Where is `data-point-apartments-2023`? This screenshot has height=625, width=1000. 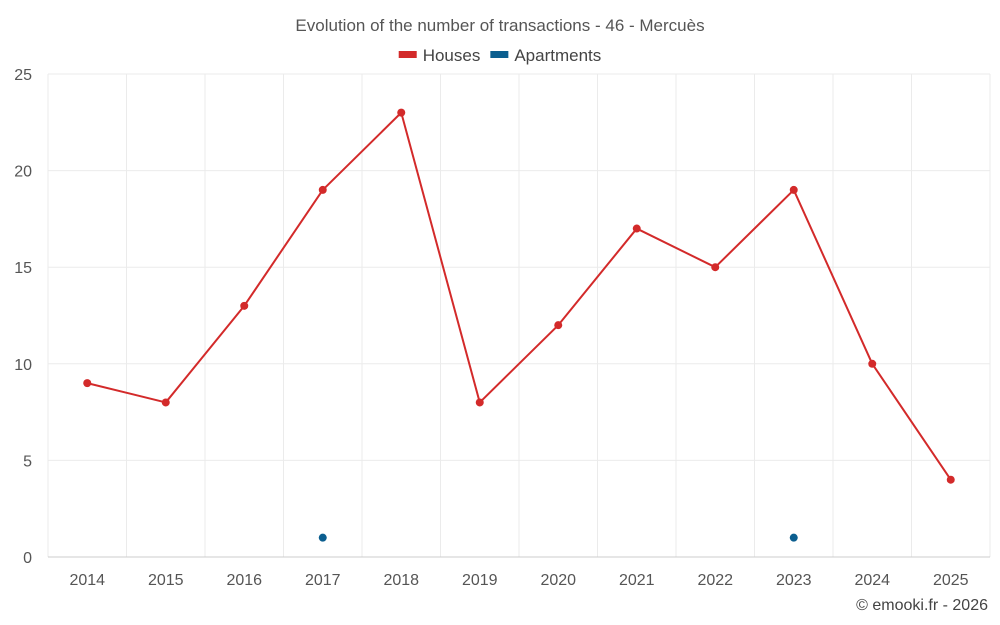 data-point-apartments-2023 is located at coordinates (793, 537).